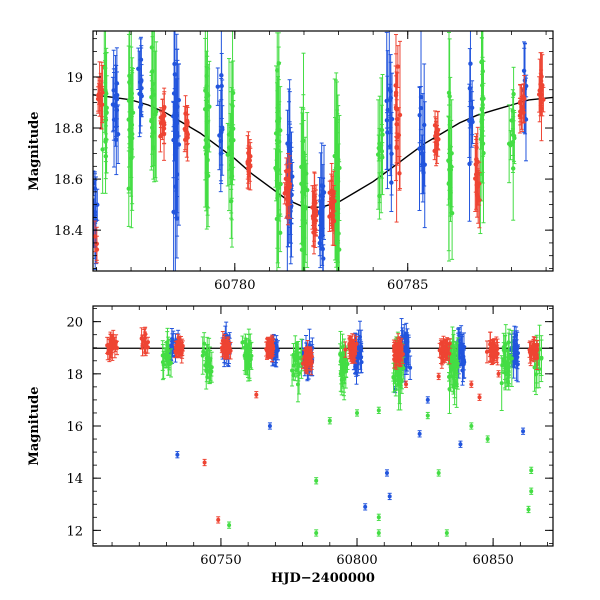 The height and width of the screenshot is (600, 600). Describe the element at coordinates (34, 150) in the screenshot. I see `top-y-axis-title: Magnitude` at that location.